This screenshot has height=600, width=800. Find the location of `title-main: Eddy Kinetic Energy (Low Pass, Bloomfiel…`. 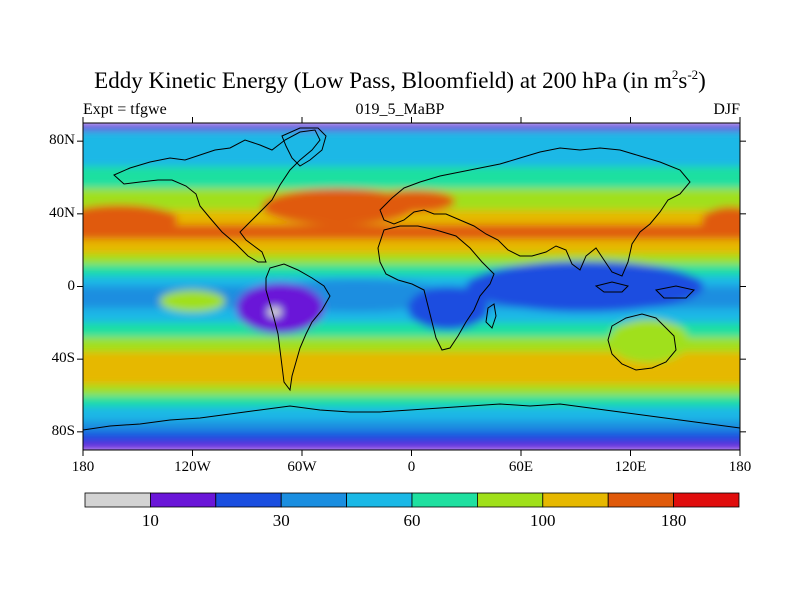

title-main: Eddy Kinetic Energy (Low Pass, Bloomfiel… is located at coordinates (383, 80).